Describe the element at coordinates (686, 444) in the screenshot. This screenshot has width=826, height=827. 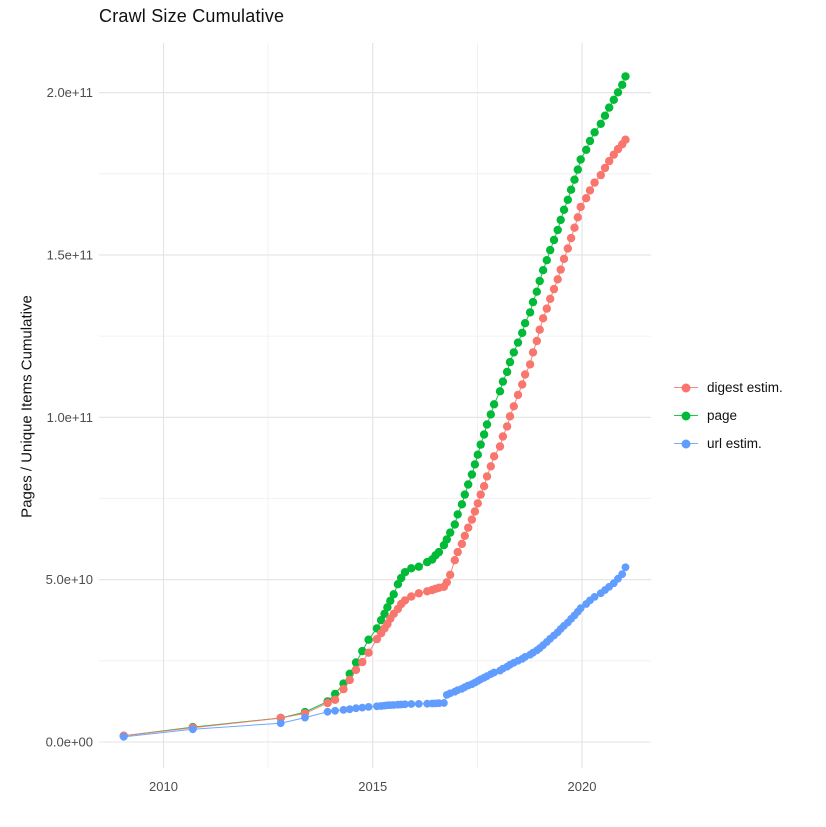
I see `legend-key-url-icon` at that location.